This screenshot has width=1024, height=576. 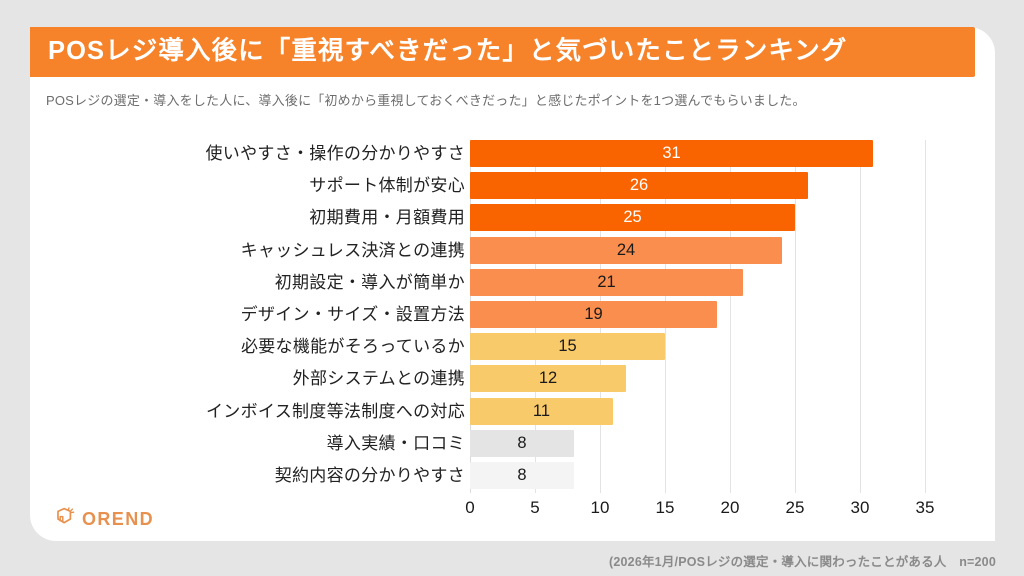 What do you see at coordinates (860, 507) in the screenshot?
I see `x-tick-label: 30` at bounding box center [860, 507].